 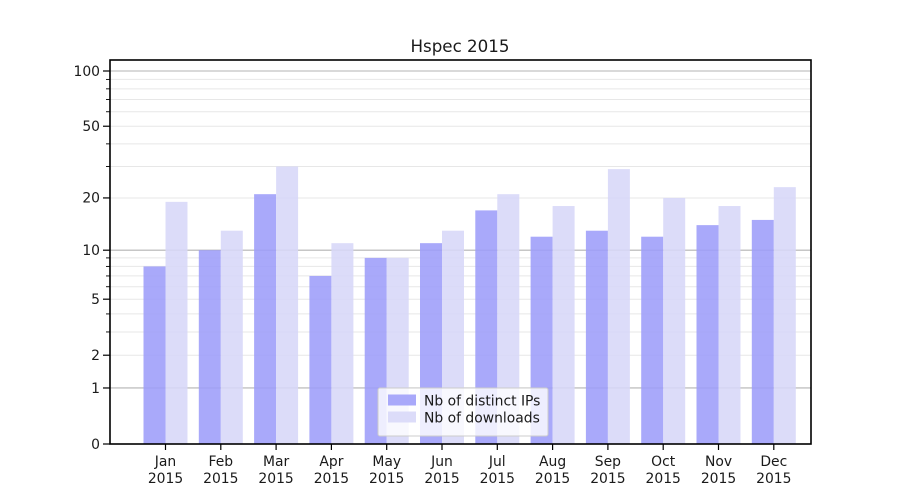 What do you see at coordinates (386, 470) in the screenshot?
I see `x-tick-label-May: May 2015` at bounding box center [386, 470].